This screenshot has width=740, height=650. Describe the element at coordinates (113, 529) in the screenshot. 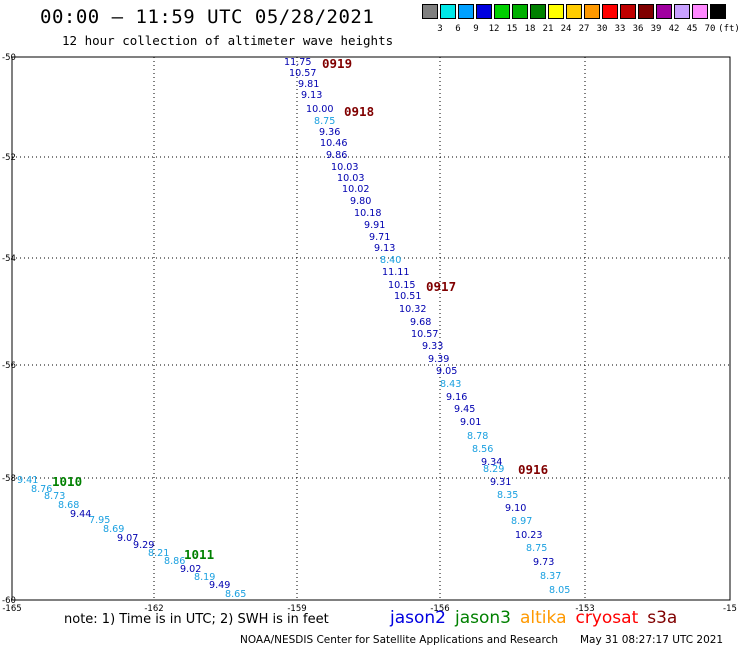

I see `wave-height-value: 8.69` at that location.